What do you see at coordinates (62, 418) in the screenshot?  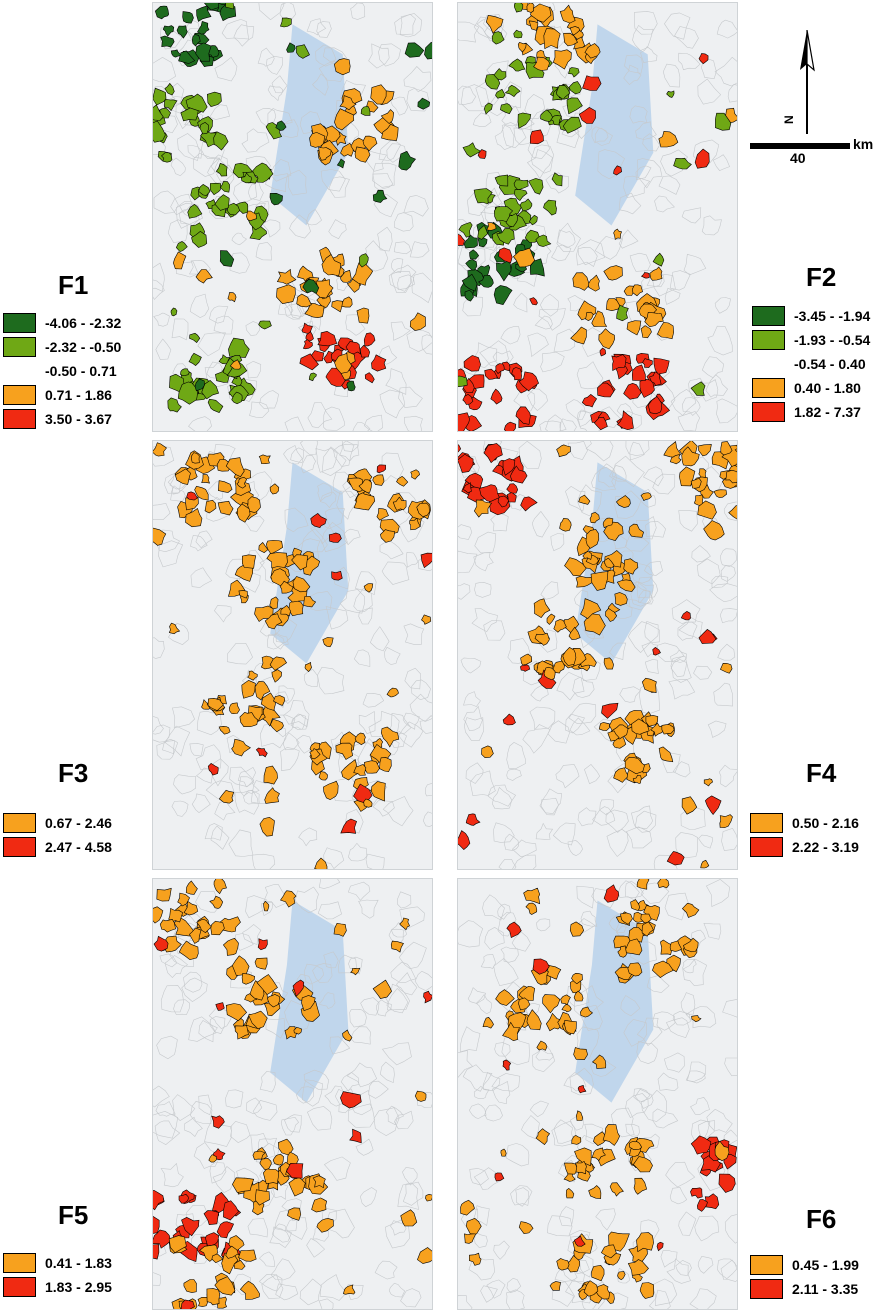 I see `legend-item: 3.50 - 3.67` at bounding box center [62, 418].